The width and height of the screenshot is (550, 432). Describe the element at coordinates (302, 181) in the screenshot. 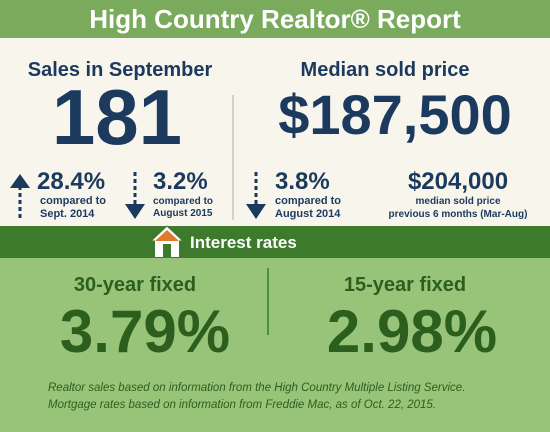

I see `change-value: 3.8%` at that location.